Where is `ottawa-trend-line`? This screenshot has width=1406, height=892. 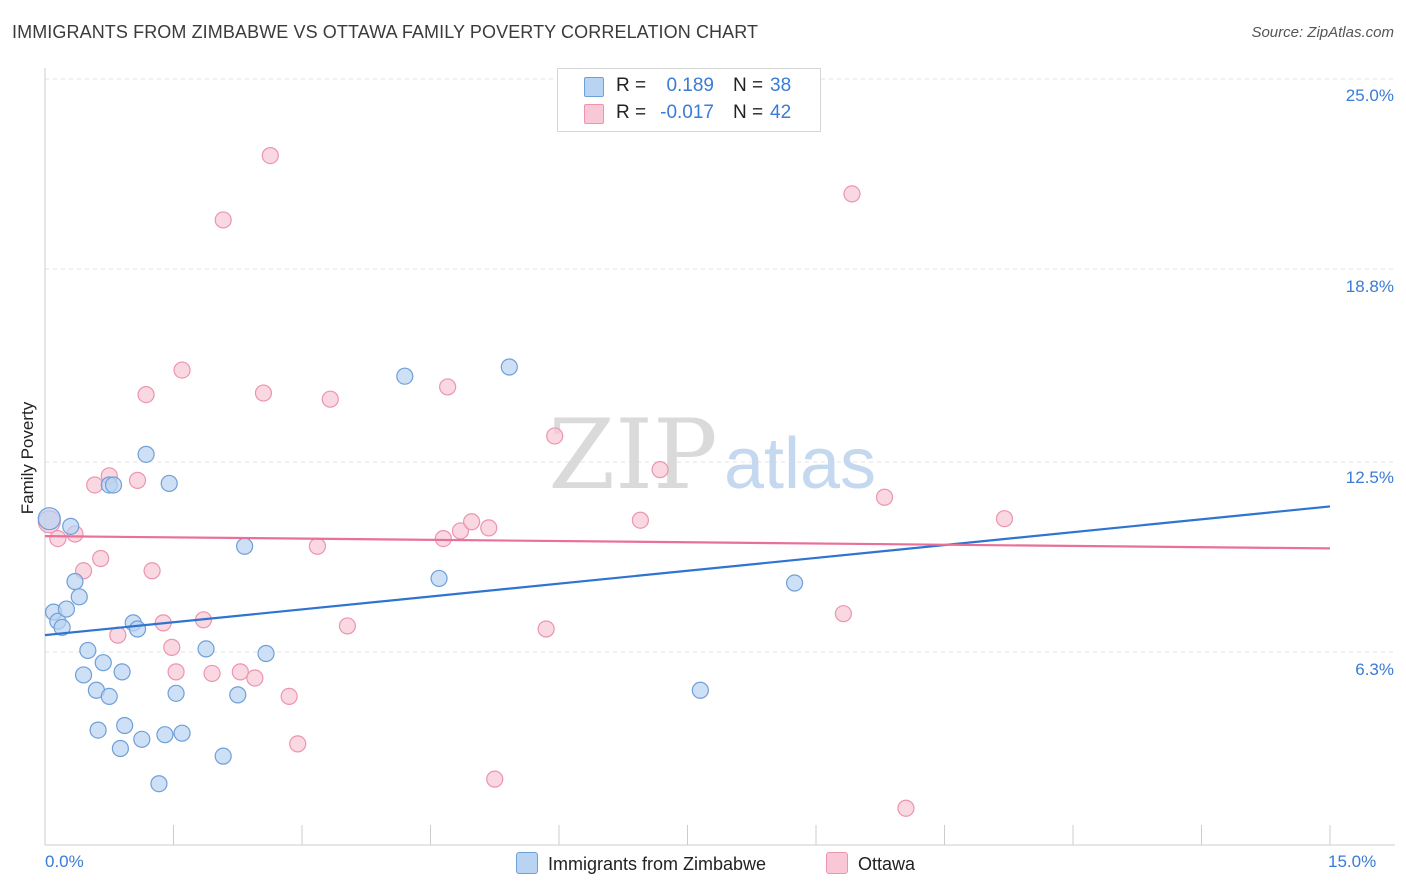
ottawa-trend-line is located at coordinates (687, 542).